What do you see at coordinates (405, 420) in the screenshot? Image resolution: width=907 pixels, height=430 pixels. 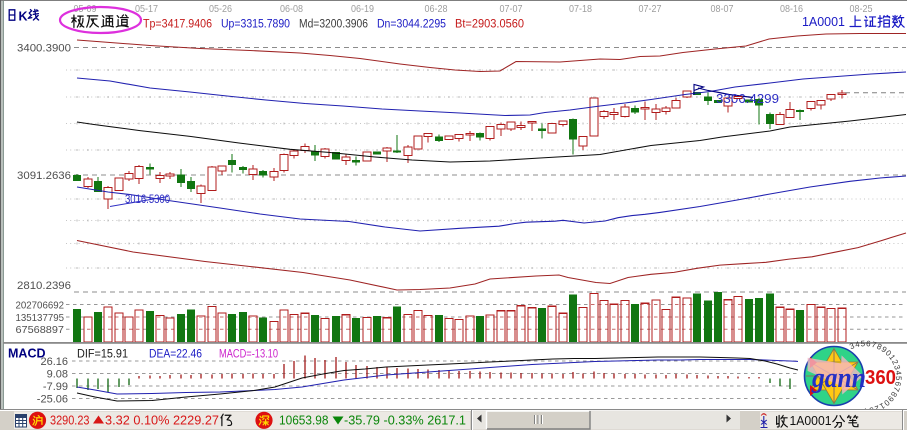 I see `svg-text: -35.79 -0.33% 2617.1` at bounding box center [405, 420].